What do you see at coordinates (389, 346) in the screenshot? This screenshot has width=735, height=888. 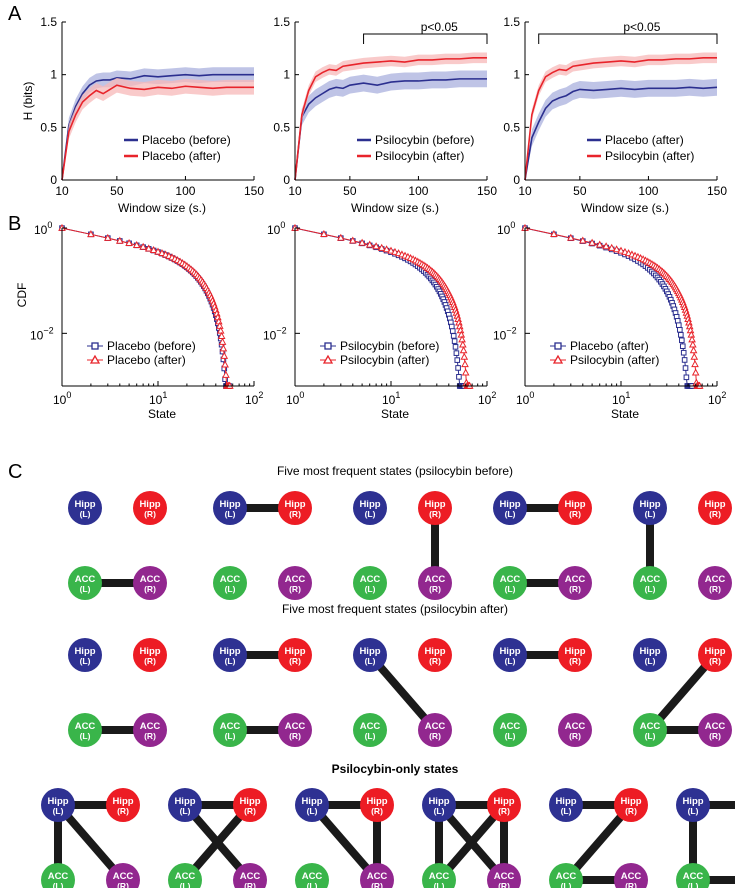 I see `legend-label: Psilocybin (before)` at bounding box center [389, 346].